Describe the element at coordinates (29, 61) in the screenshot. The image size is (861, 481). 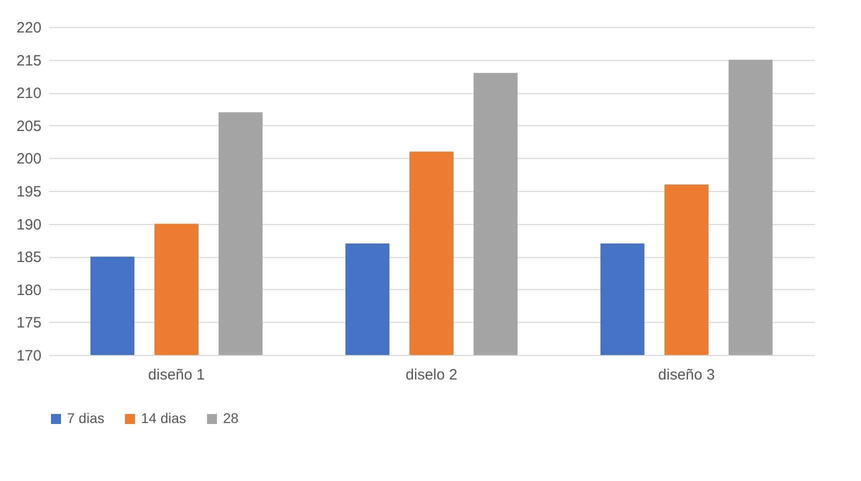
I see `y-tick-label: 215` at that location.